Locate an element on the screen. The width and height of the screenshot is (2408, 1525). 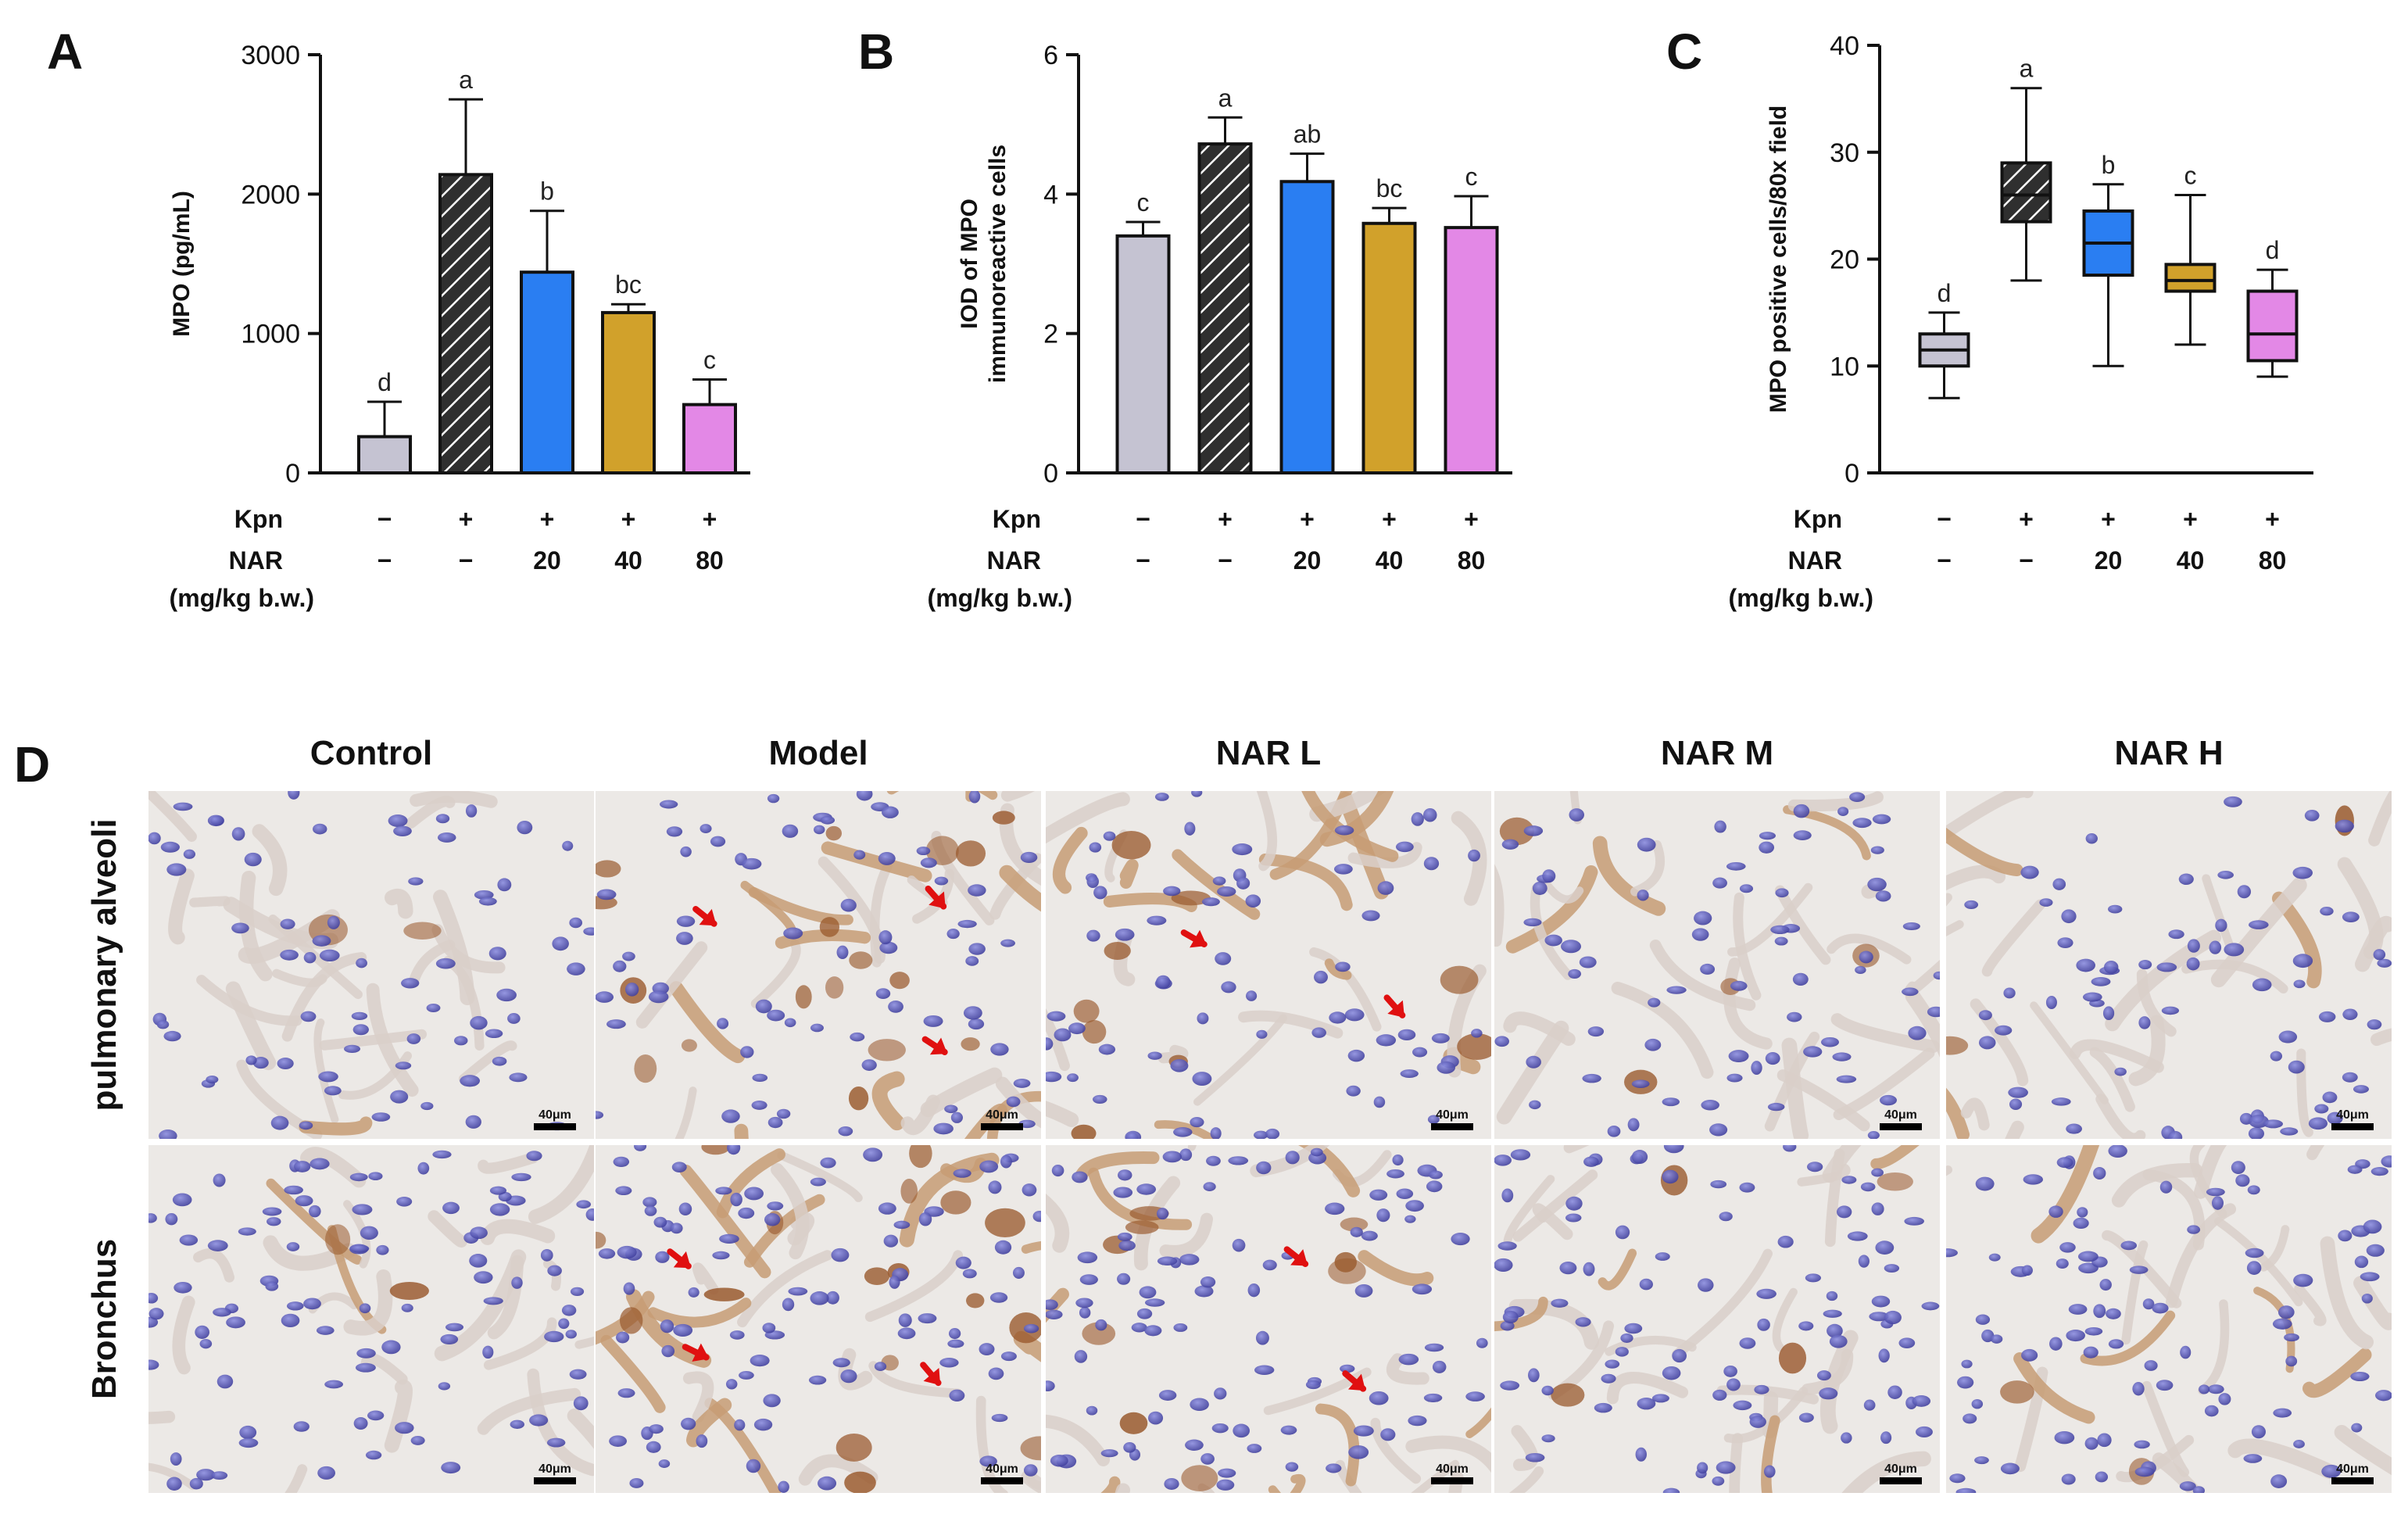
nar-dose: 40 is located at coordinates (1390, 560).